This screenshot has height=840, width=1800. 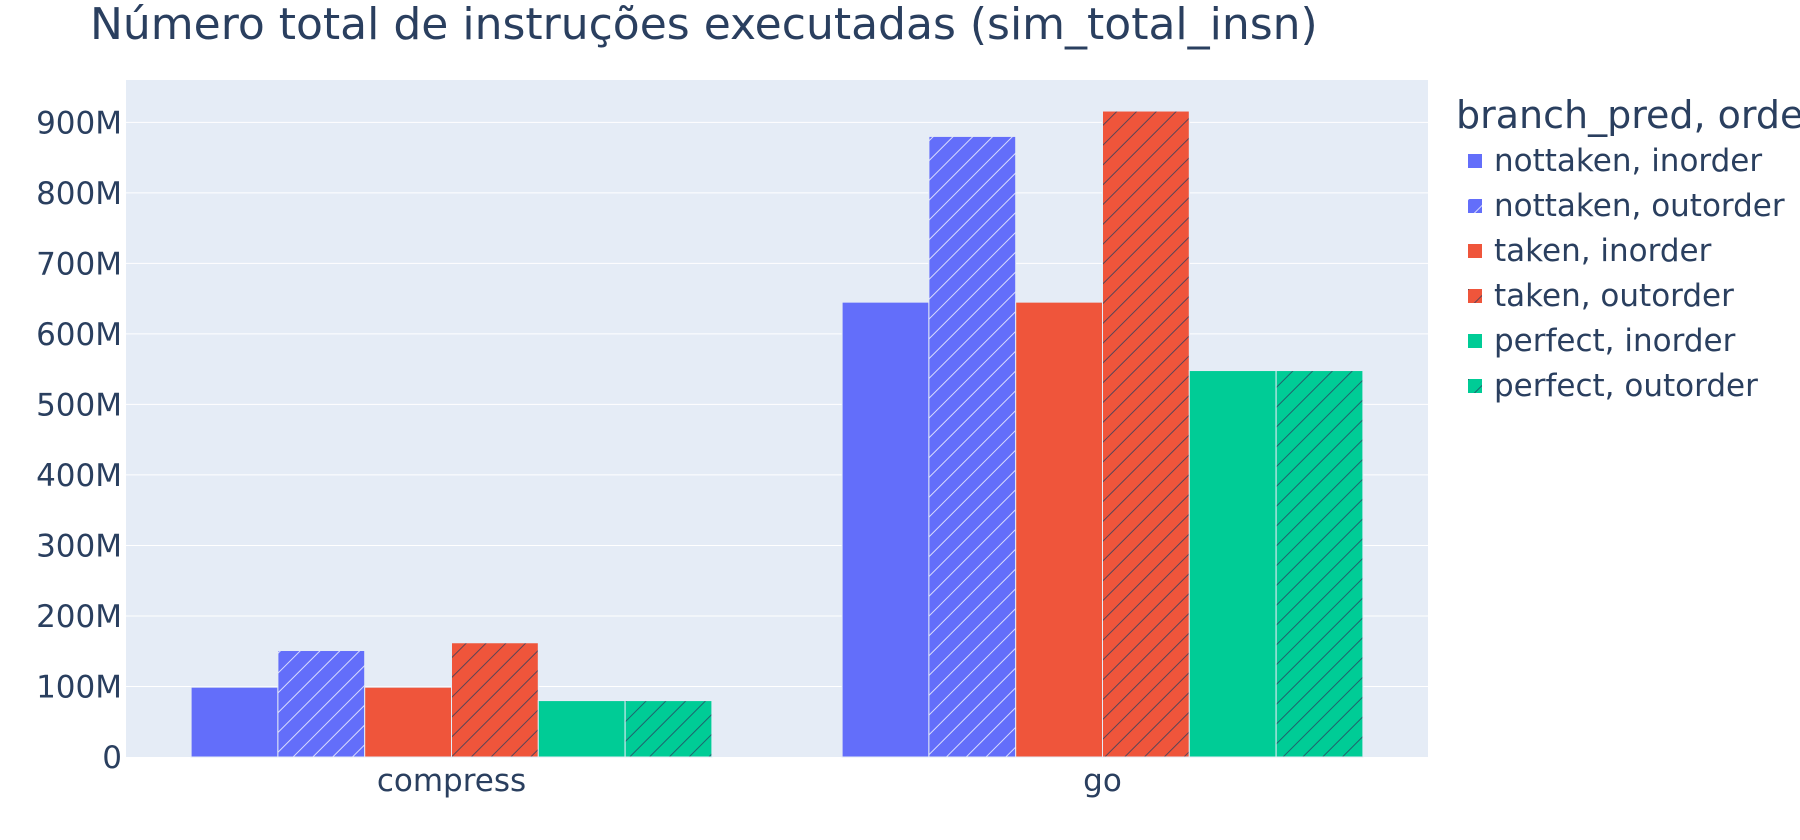 I want to click on y-tick-label: 0, so click(x=112, y=758).